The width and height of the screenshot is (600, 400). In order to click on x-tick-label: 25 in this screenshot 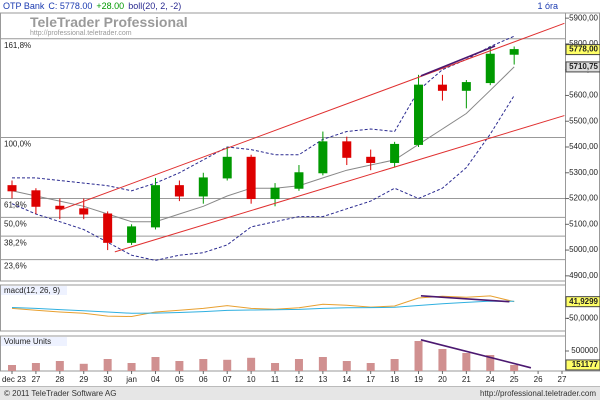, I will do `click(514, 379)`.